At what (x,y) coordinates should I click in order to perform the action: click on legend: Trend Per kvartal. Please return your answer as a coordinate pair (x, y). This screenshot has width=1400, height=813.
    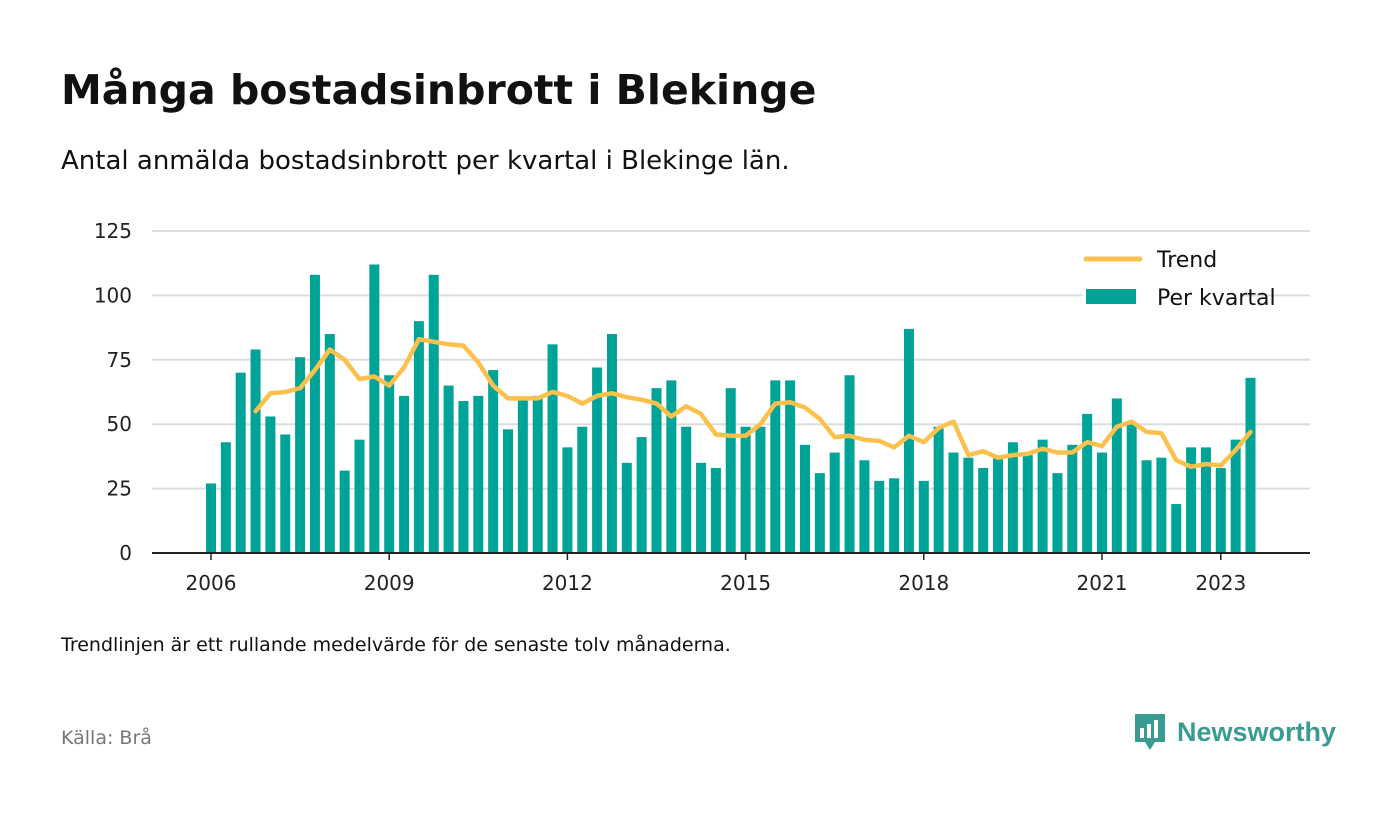
    Looking at the image, I should click on (1179, 280).